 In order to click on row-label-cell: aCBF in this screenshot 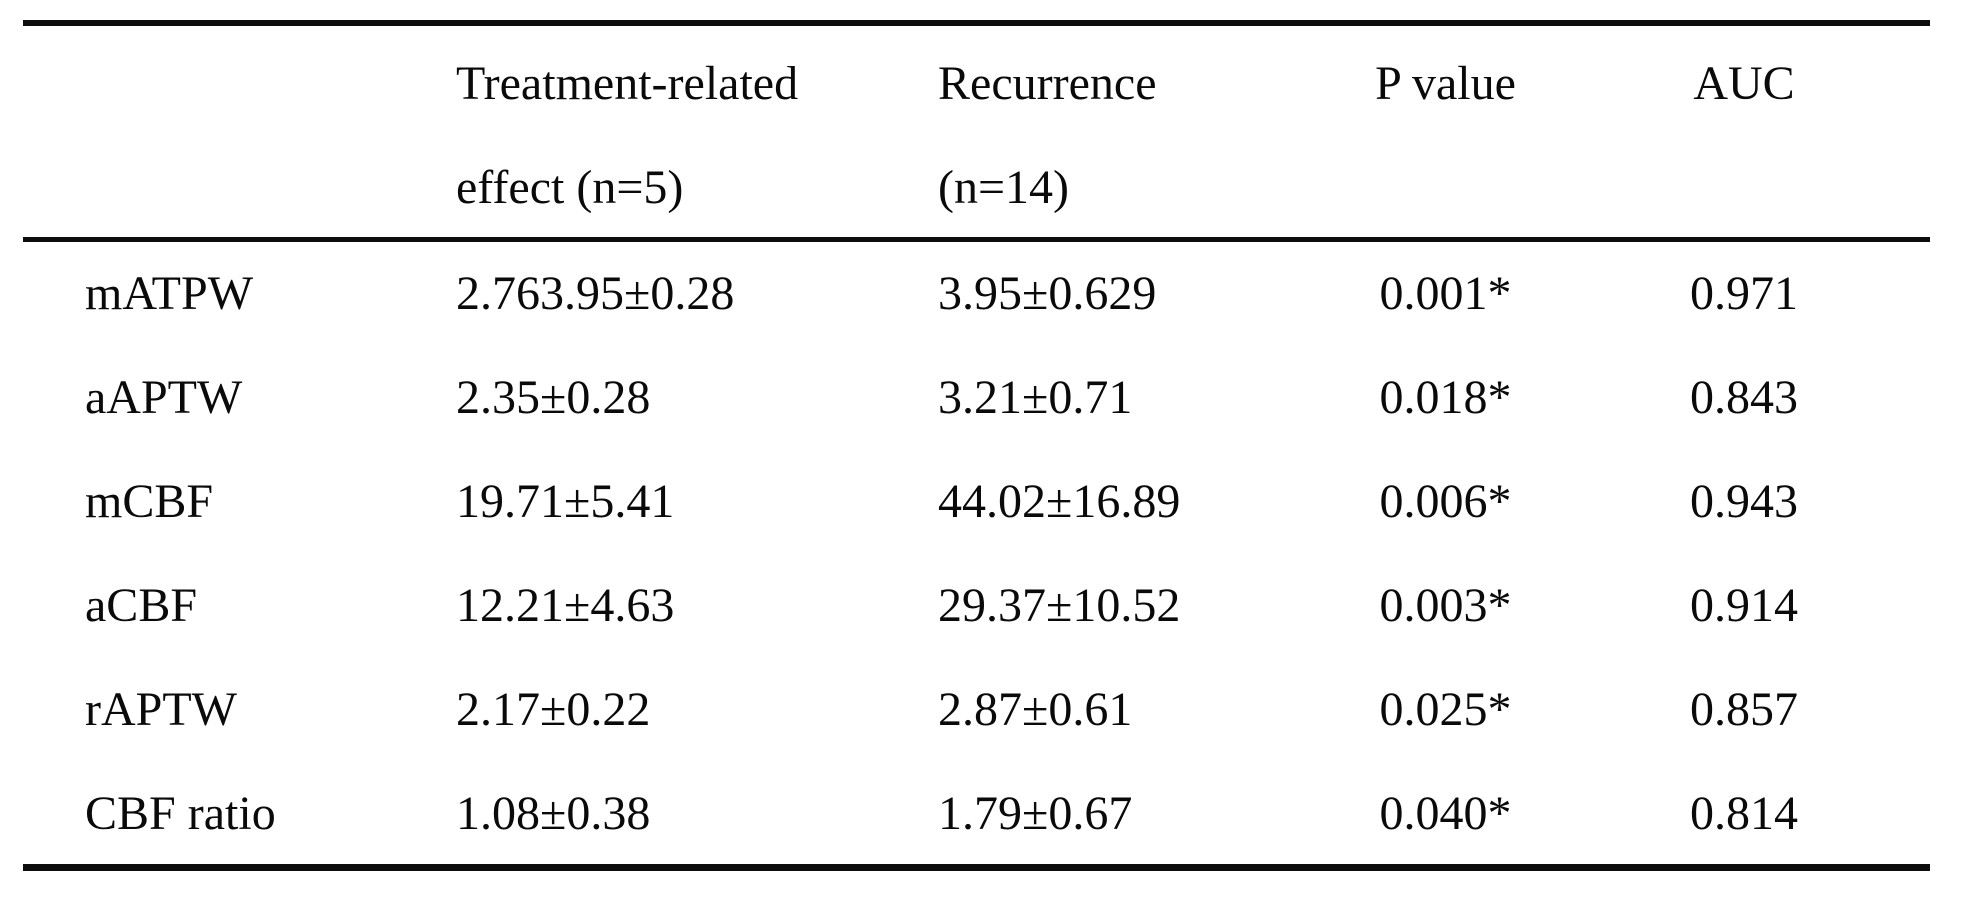, I will do `click(141, 605)`.